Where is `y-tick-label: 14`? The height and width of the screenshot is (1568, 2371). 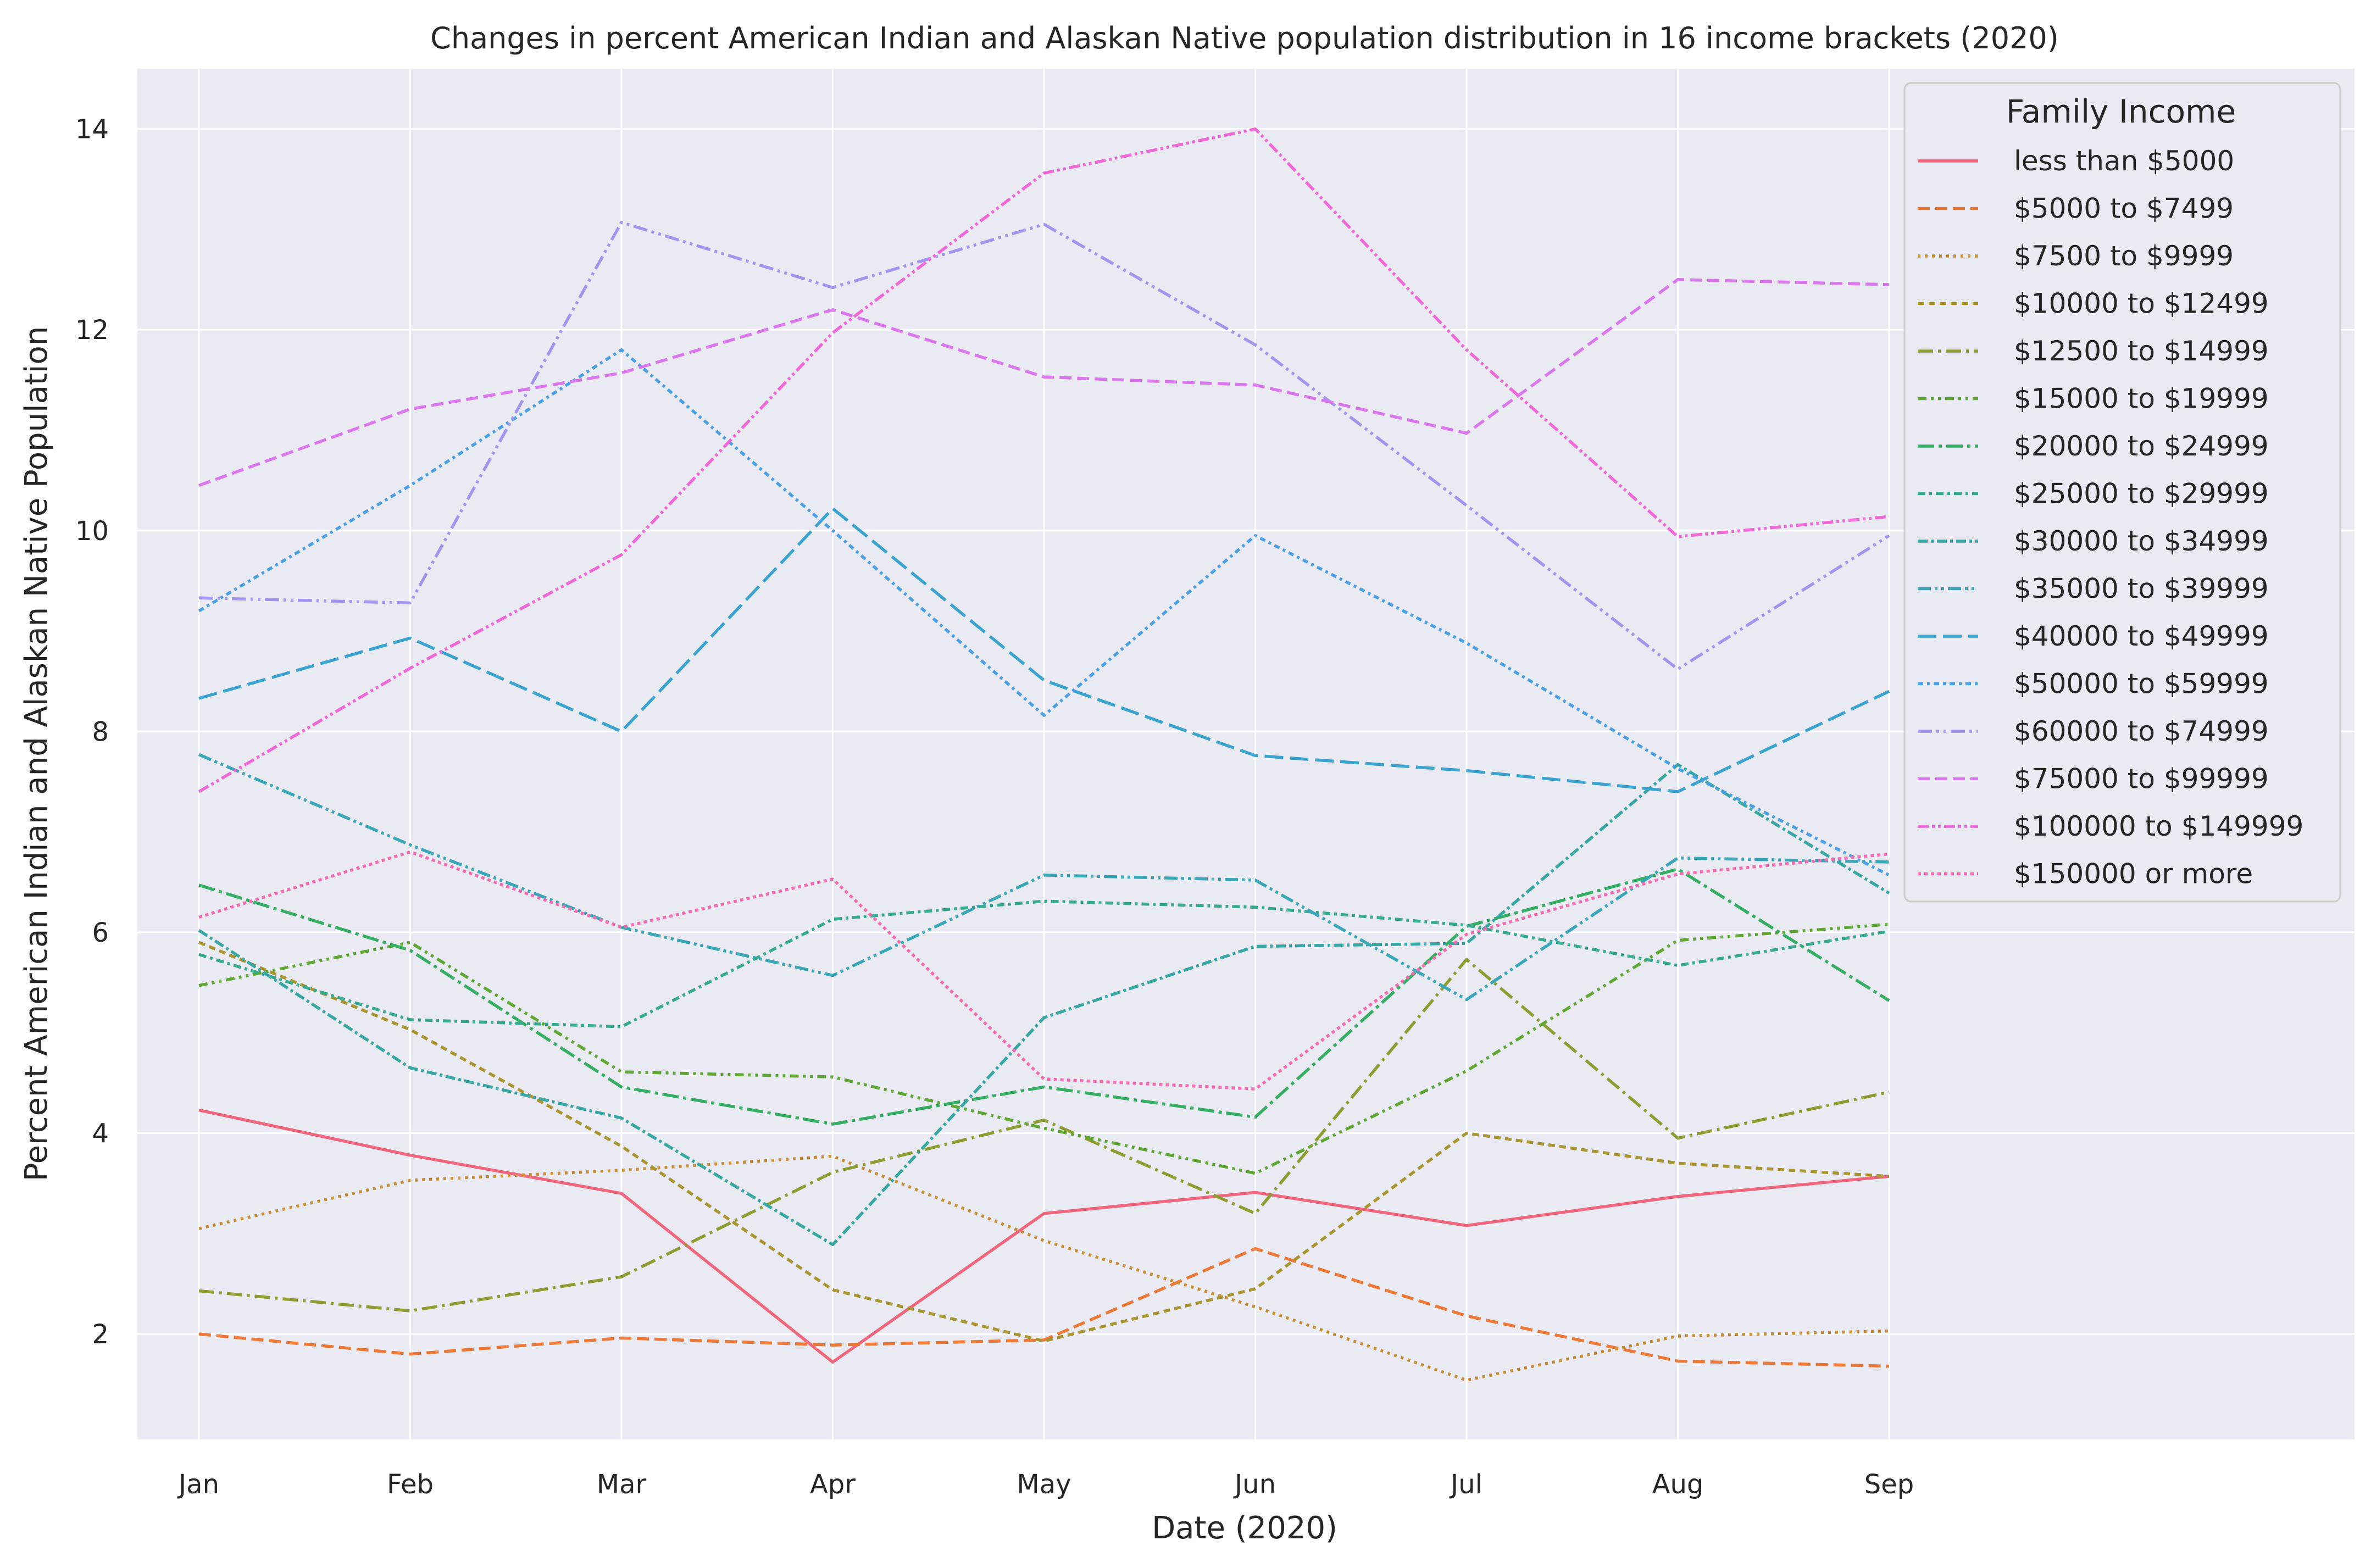
y-tick-label: 14 is located at coordinates (92, 129).